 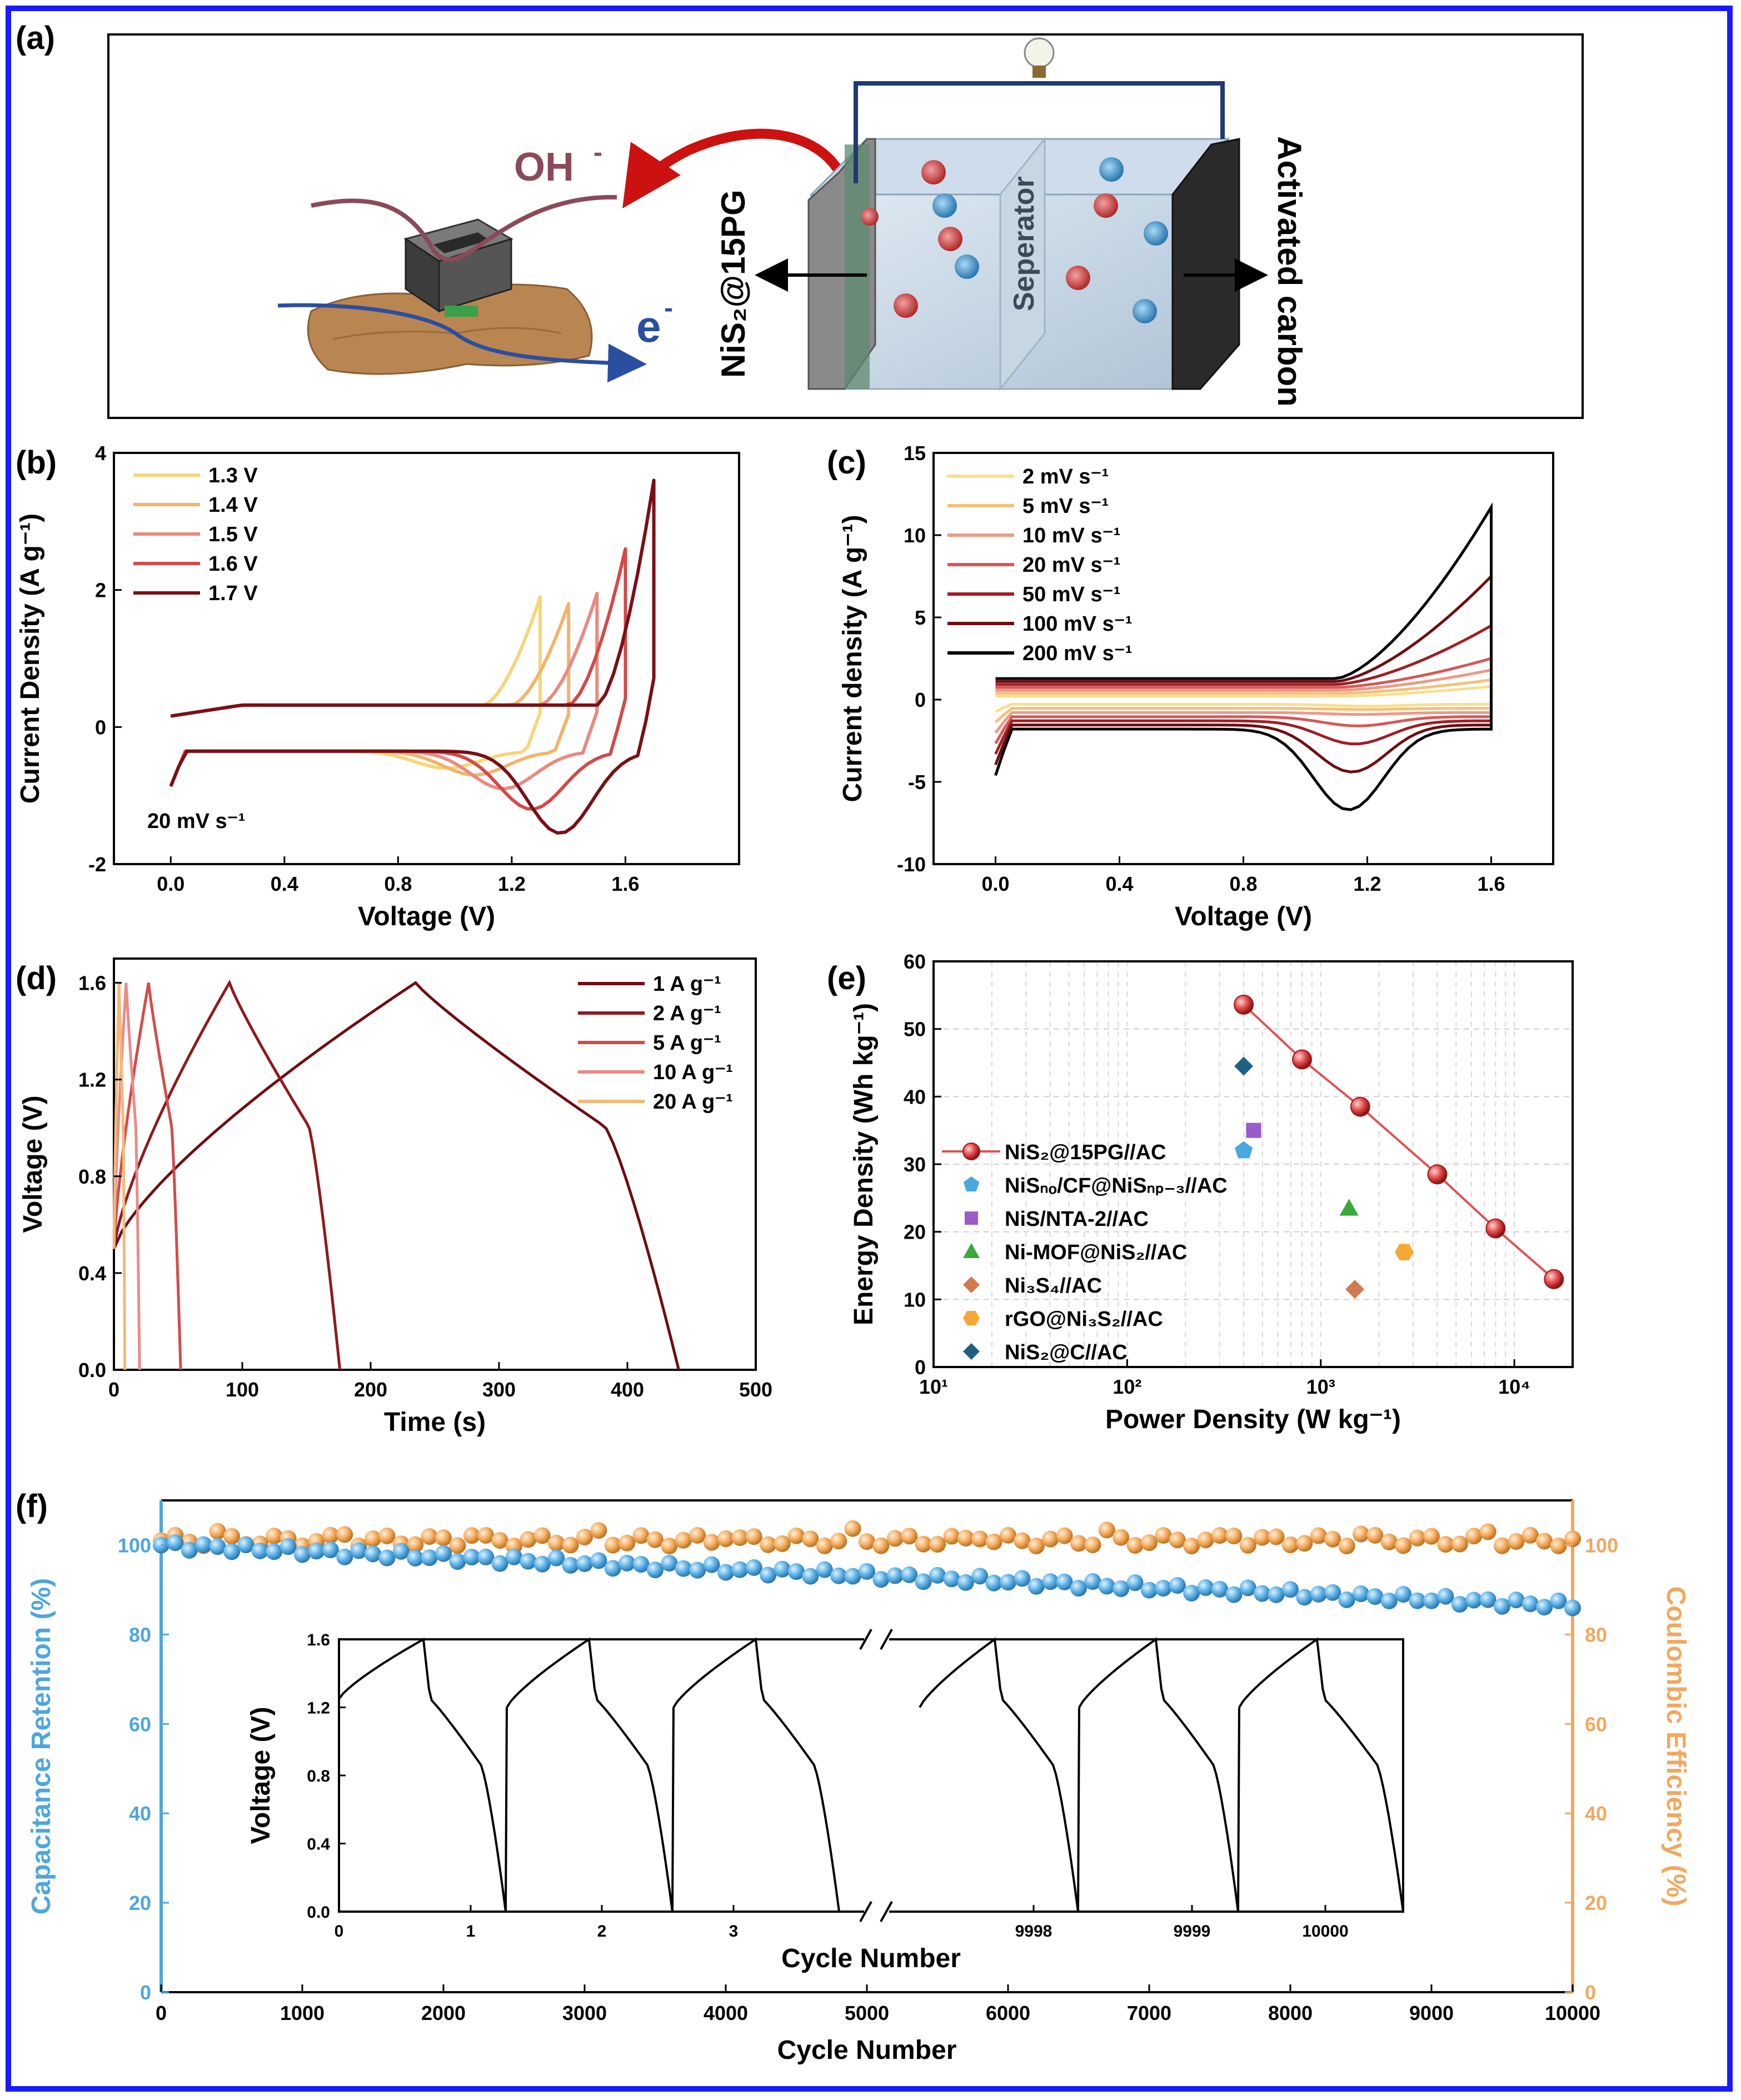 What do you see at coordinates (302, 2013) in the screenshot?
I see `panel-f-xtick-label: 1000` at bounding box center [302, 2013].